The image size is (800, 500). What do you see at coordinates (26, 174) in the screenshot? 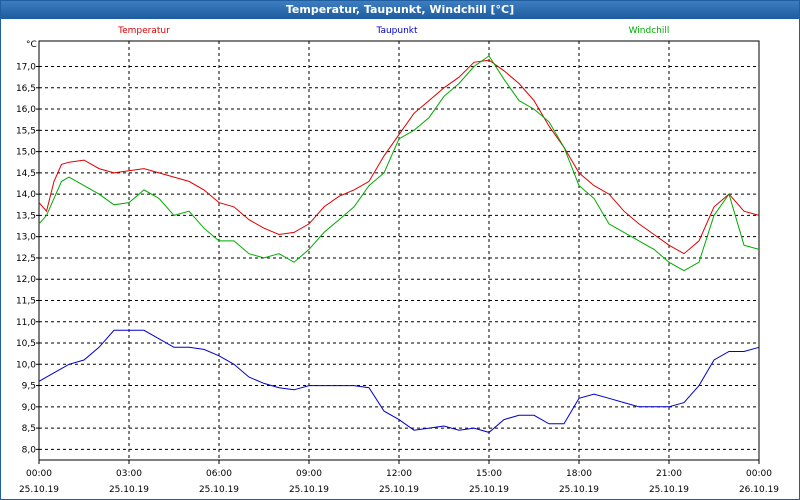
I see `y-tick-label: 14,5` at bounding box center [26, 174].